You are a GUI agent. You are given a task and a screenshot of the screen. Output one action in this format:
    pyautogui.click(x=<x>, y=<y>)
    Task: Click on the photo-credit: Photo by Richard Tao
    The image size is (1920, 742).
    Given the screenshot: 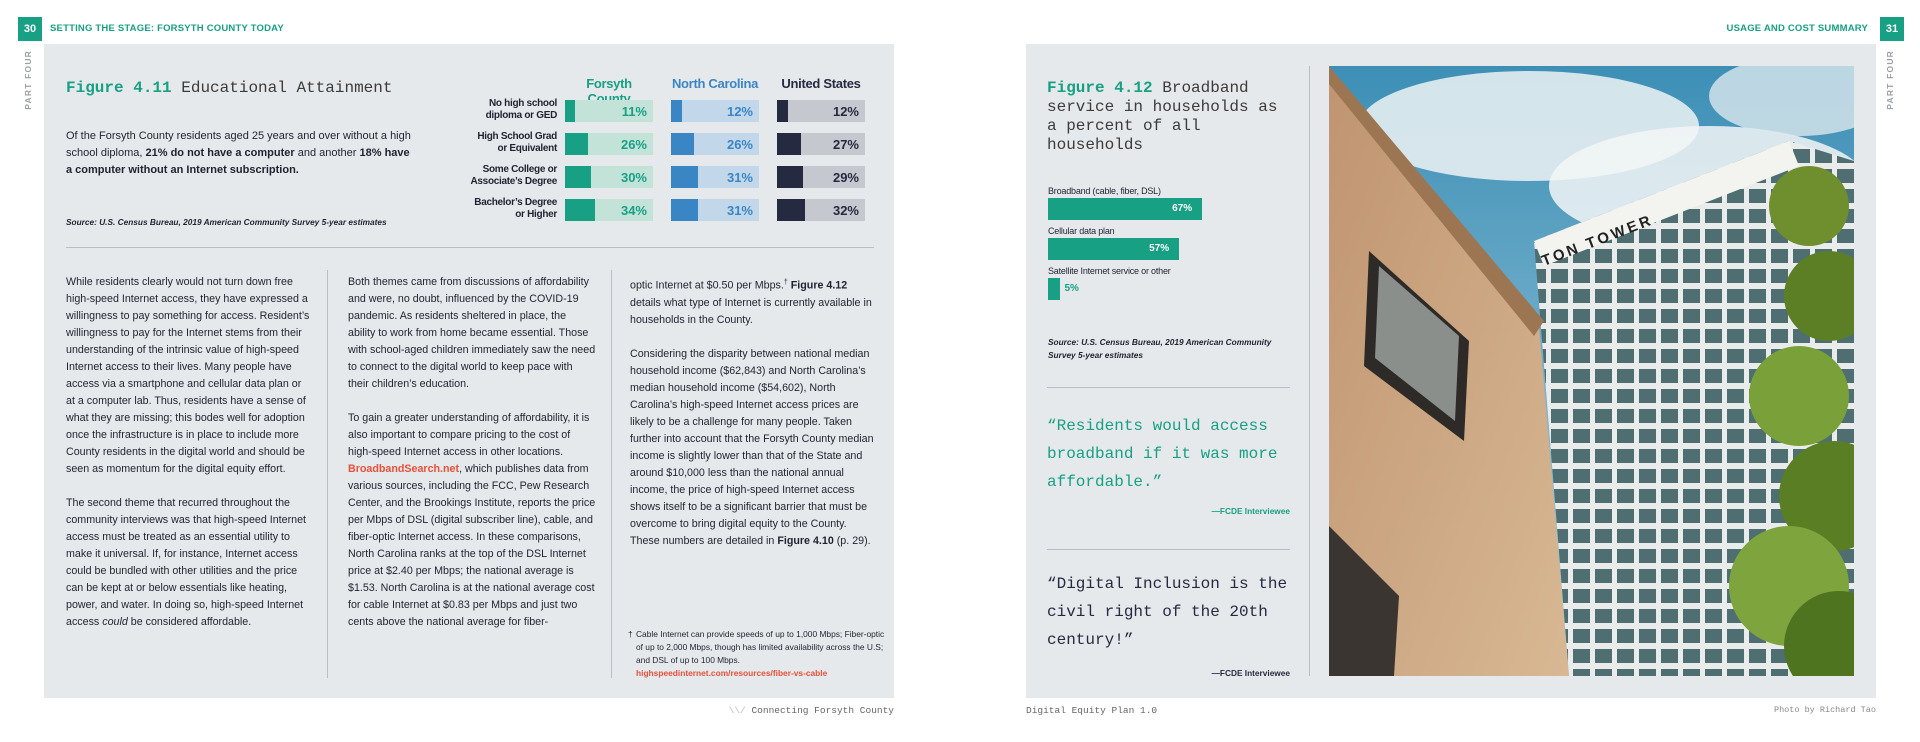 What is the action you would take?
    pyautogui.click(x=1824, y=710)
    